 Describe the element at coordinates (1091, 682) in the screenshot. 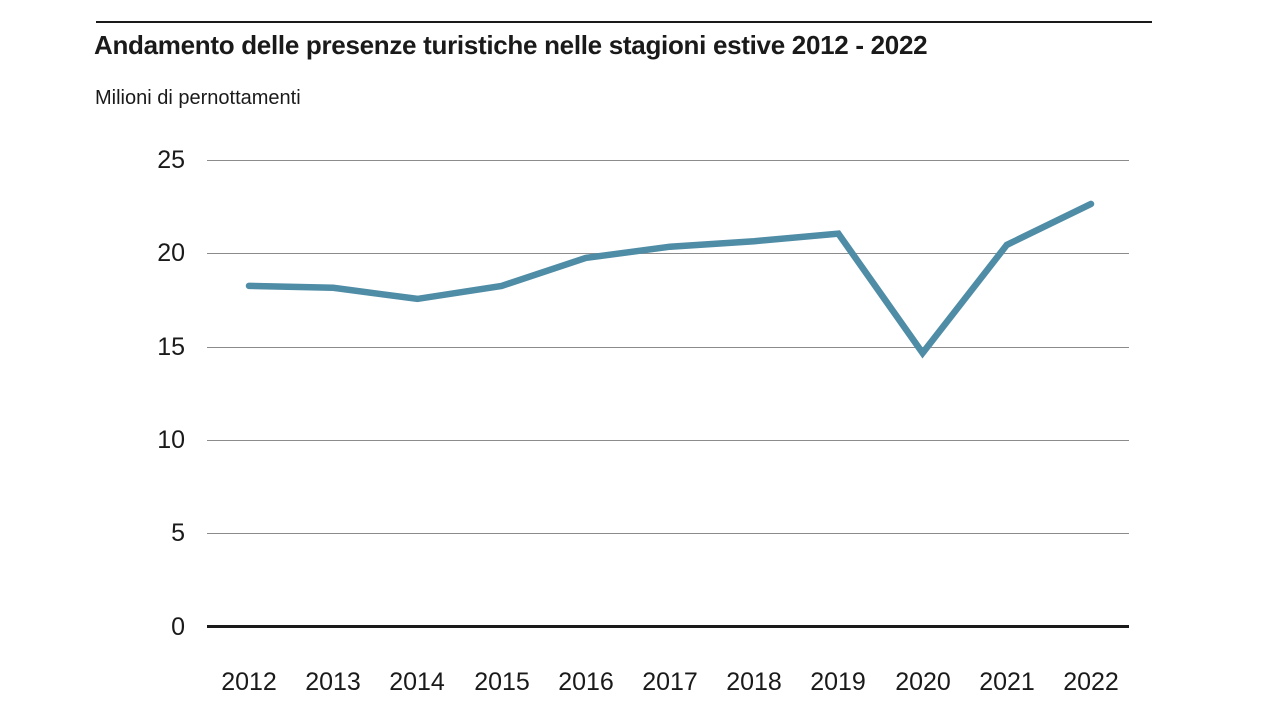

I see `x-tick-label-2022: 2022` at that location.